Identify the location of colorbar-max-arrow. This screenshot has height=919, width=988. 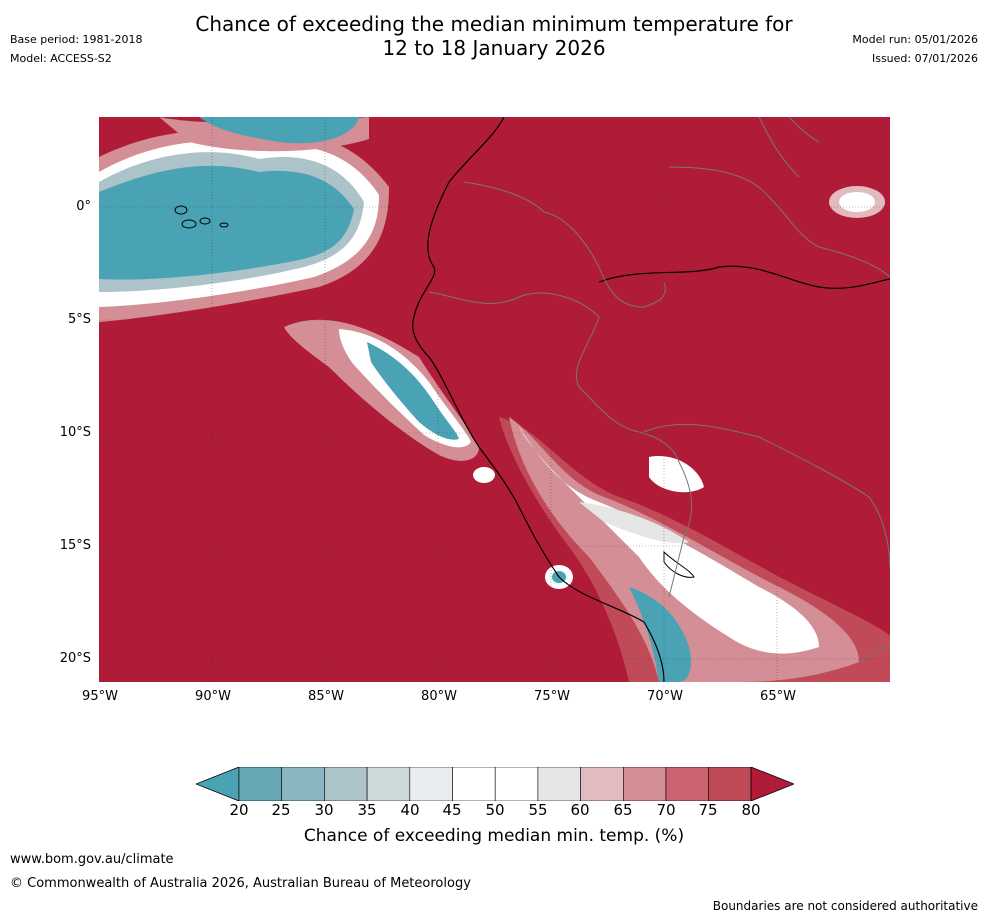
(773, 784).